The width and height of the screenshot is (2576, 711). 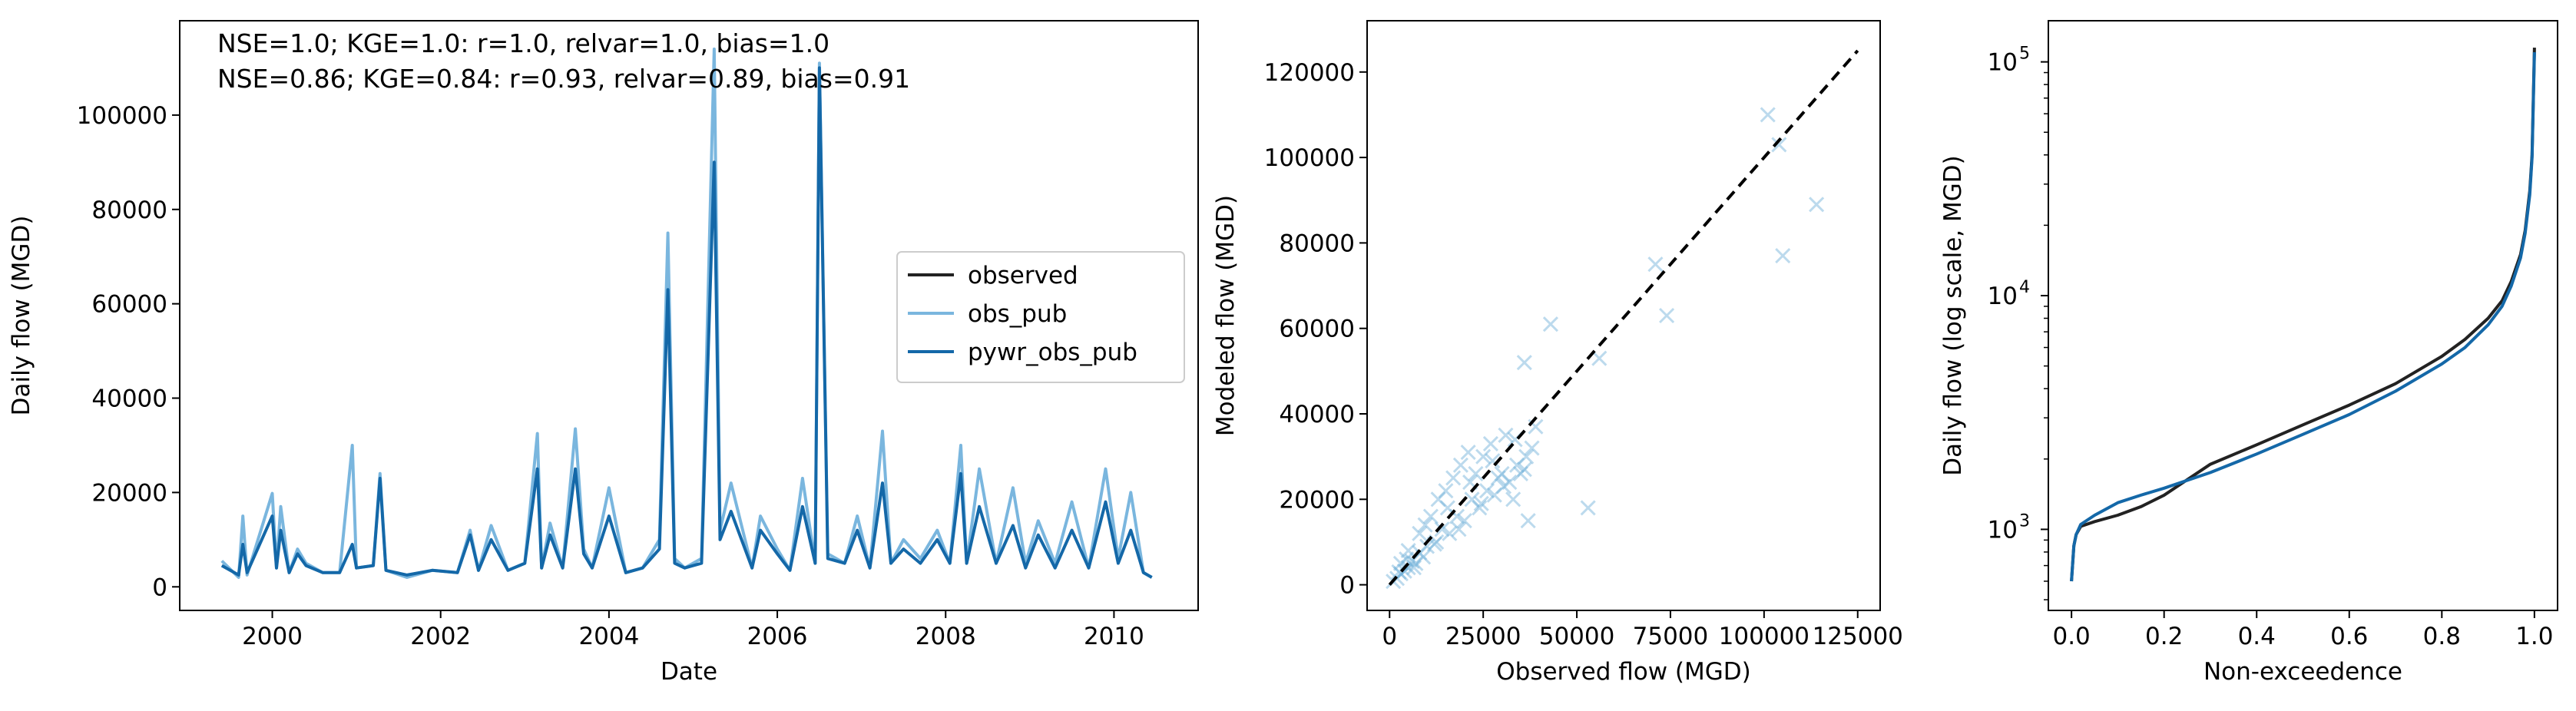 I want to click on fdc-x-tick-label: 0.6, so click(x=2349, y=636).